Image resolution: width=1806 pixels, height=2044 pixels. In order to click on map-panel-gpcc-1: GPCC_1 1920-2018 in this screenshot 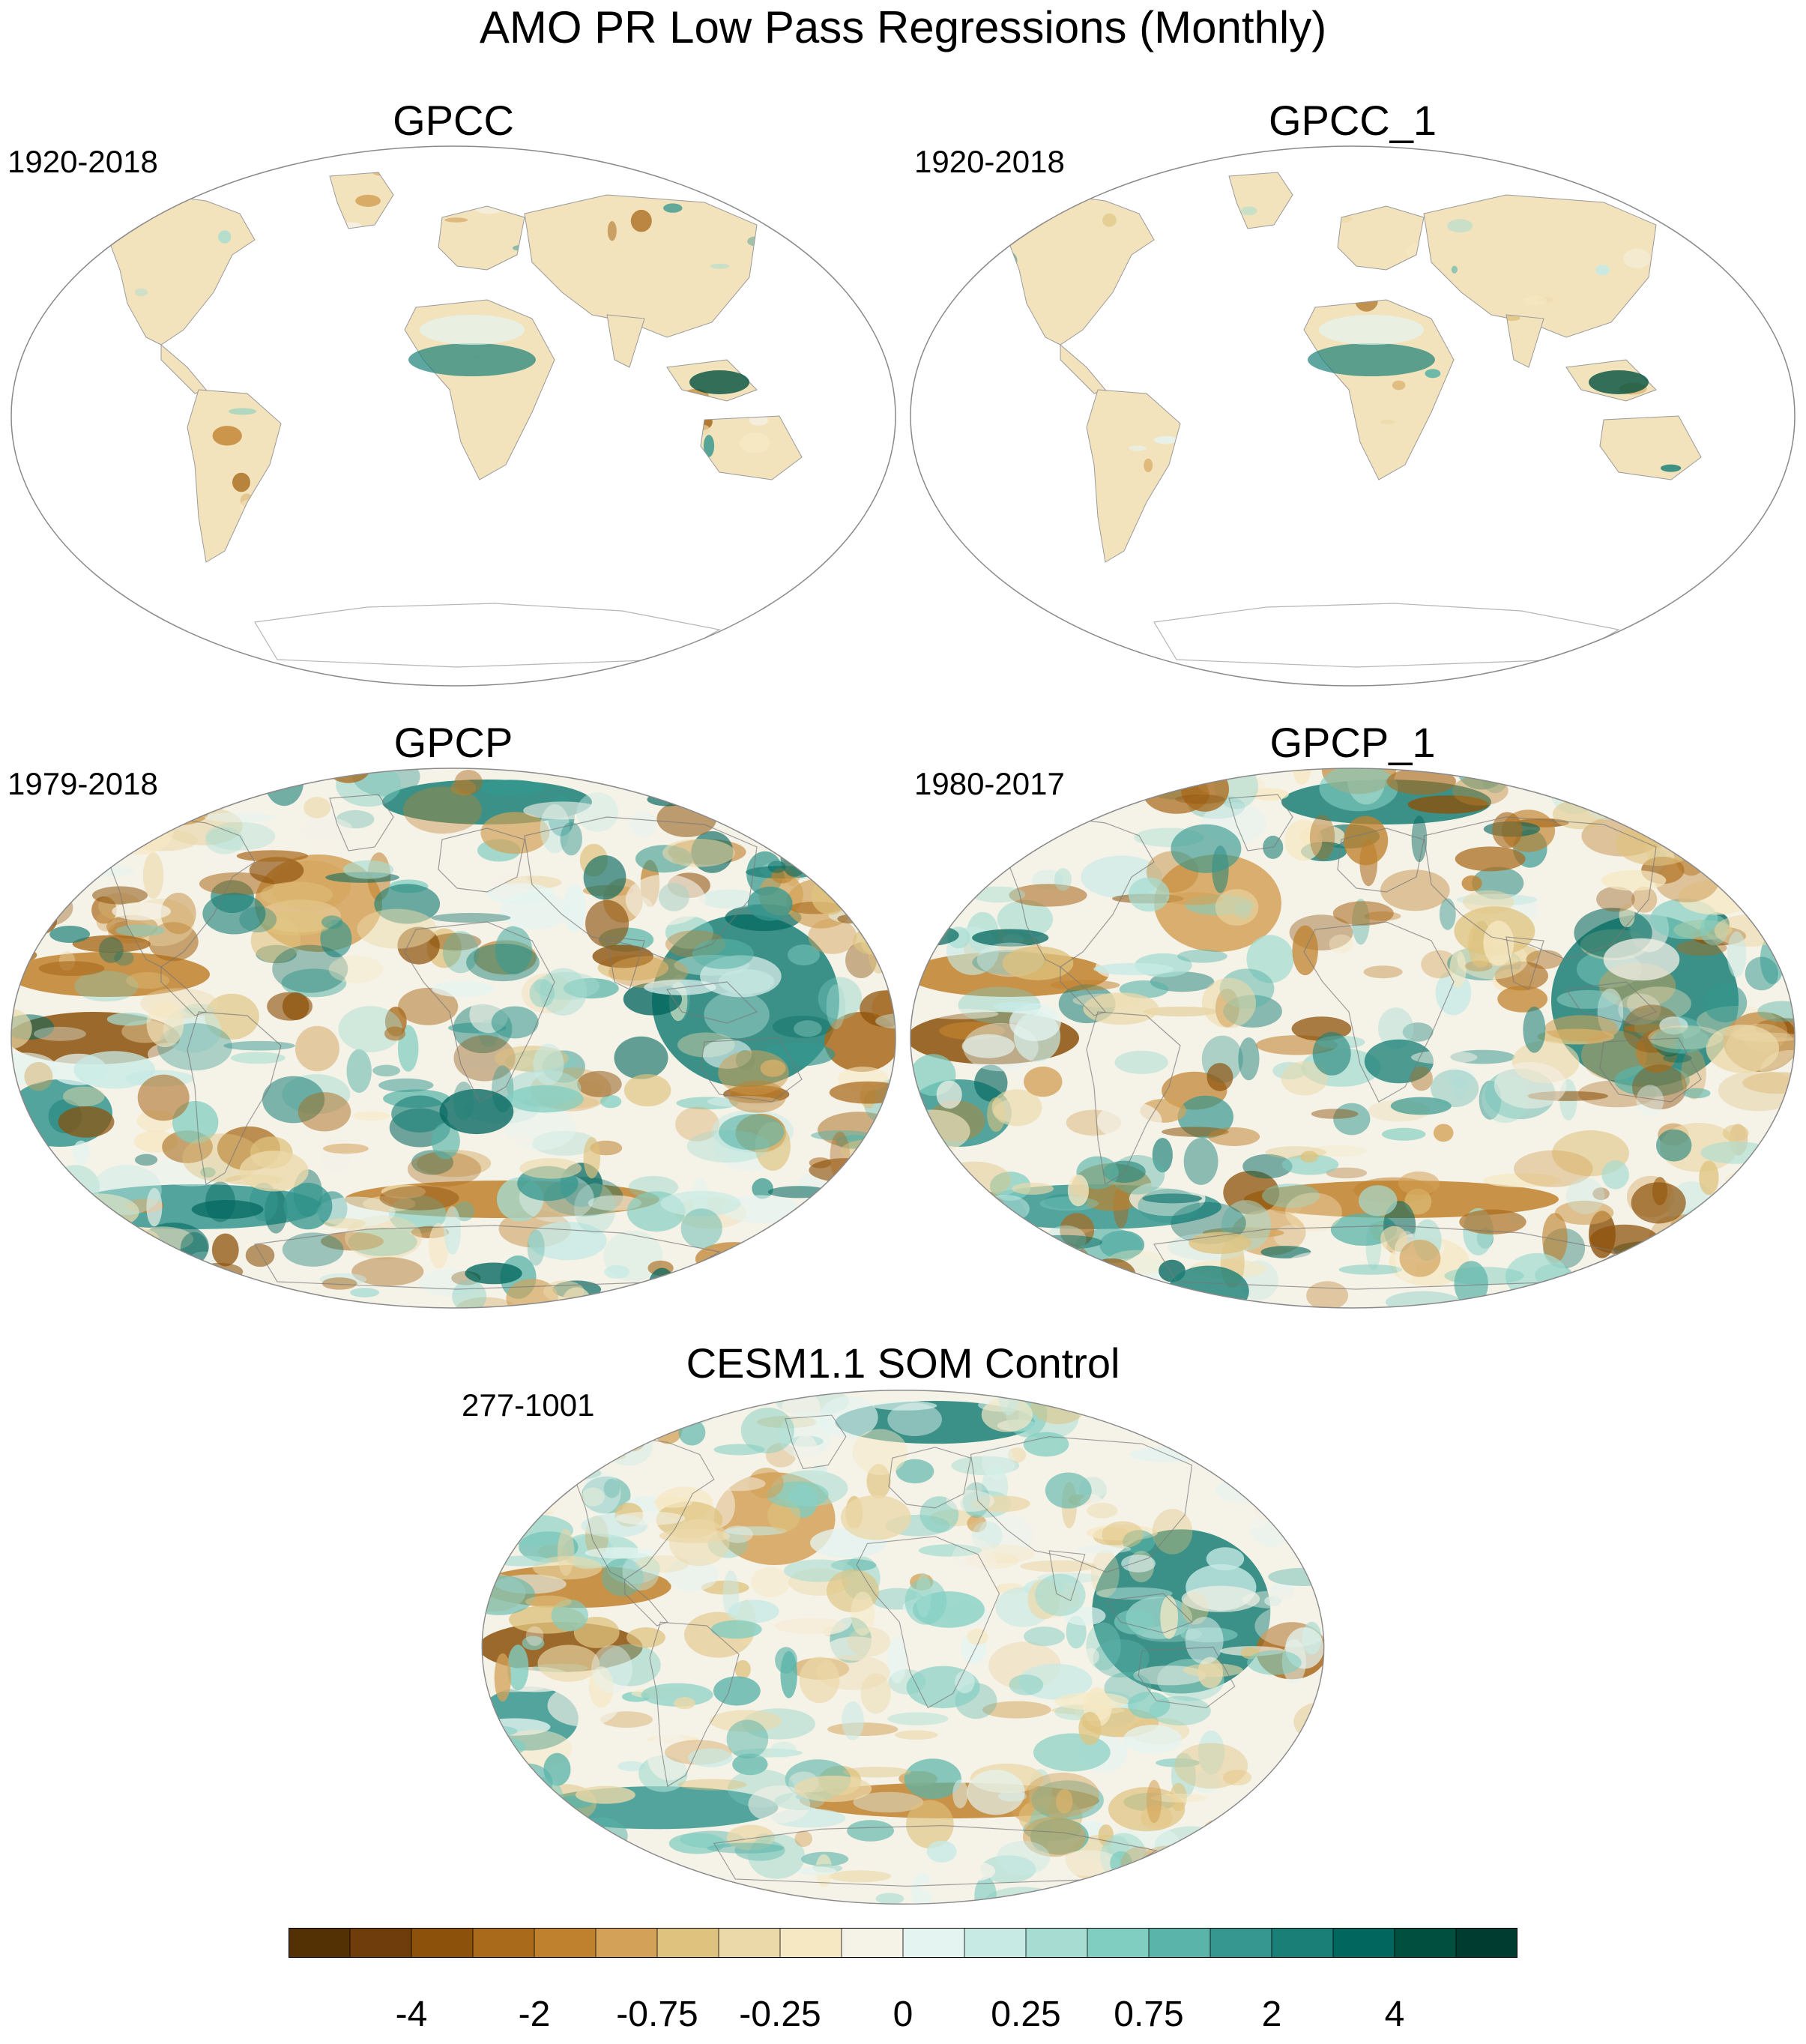, I will do `click(1353, 388)`.